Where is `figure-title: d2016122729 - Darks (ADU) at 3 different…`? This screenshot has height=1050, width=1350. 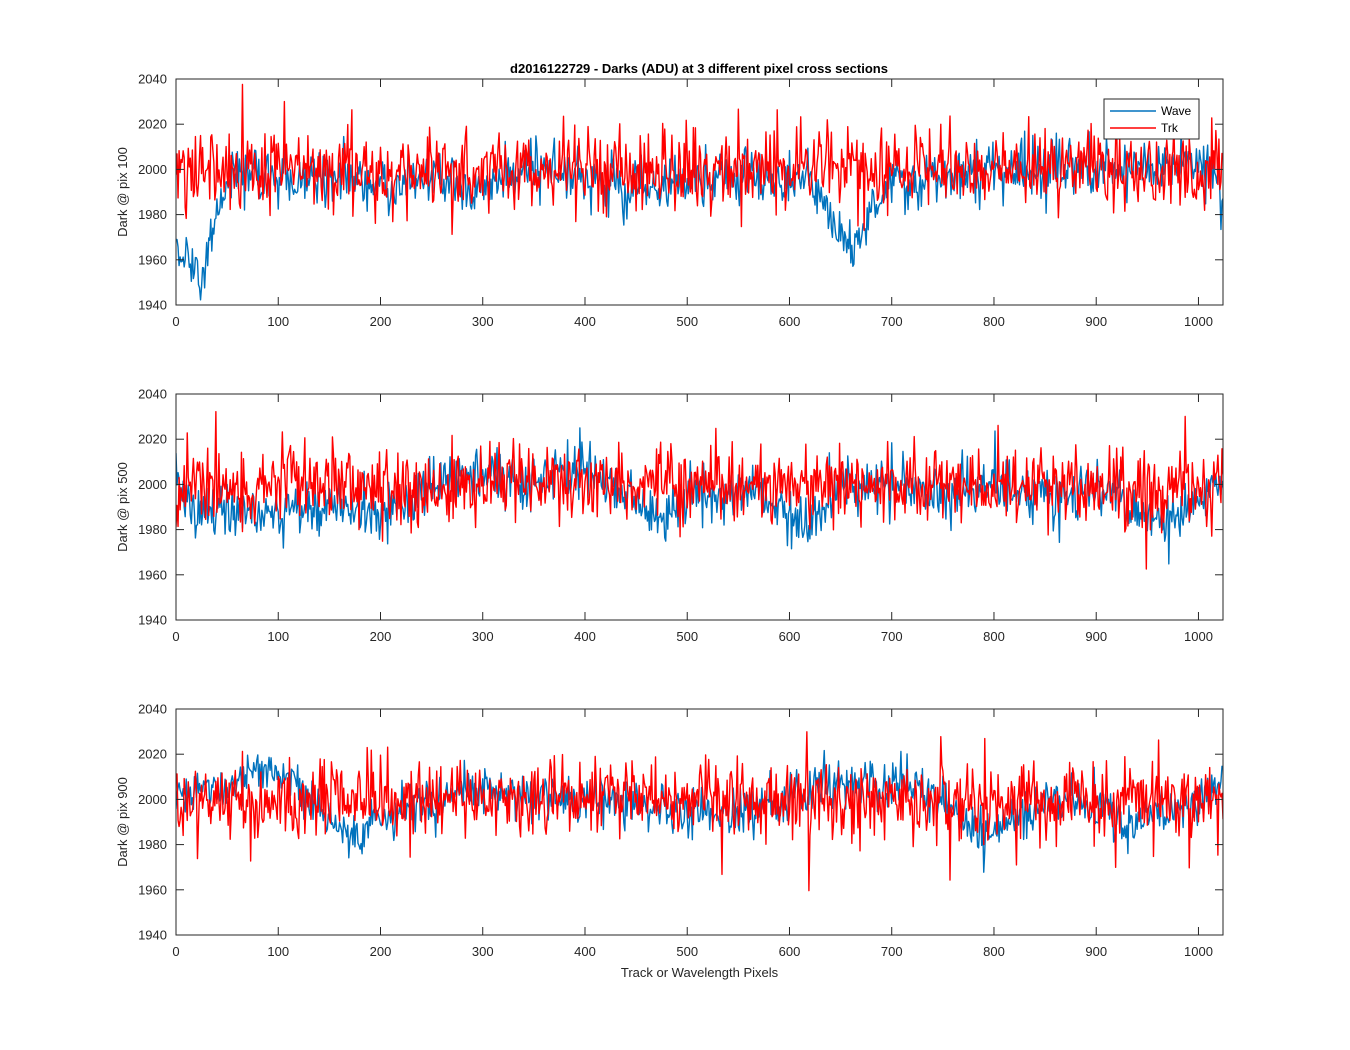
figure-title: d2016122729 - Darks (ADU) at 3 different… is located at coordinates (699, 68).